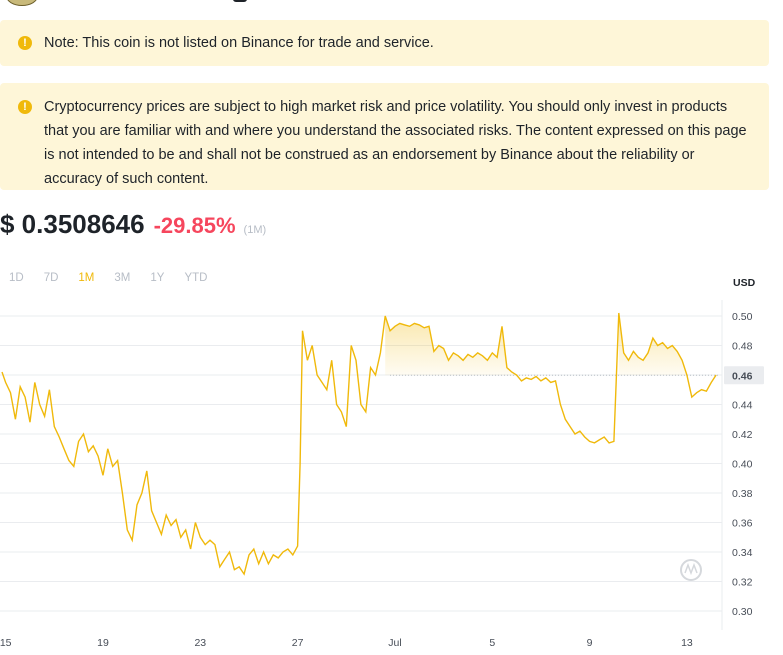 This screenshot has width=783, height=655. Describe the element at coordinates (742, 406) in the screenshot. I see `y-tick-label: 0.44` at that location.